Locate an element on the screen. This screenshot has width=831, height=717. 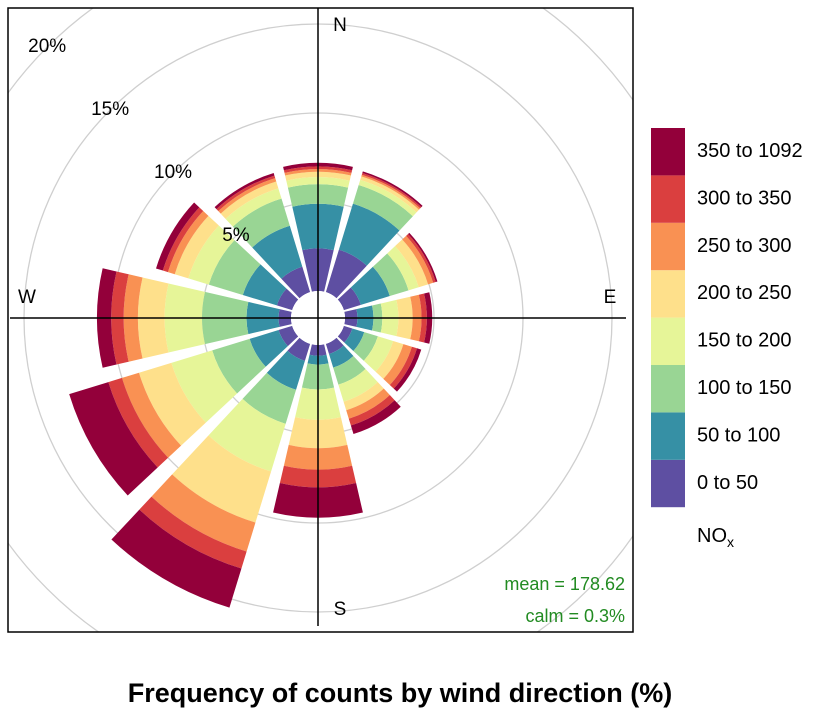
r-tick-label: 5% is located at coordinates (236, 235).